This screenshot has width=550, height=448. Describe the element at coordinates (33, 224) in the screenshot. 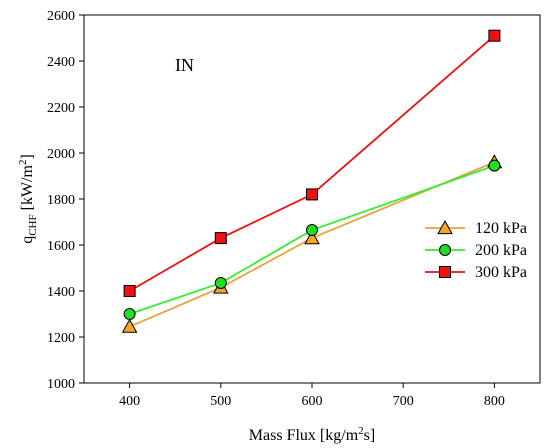

I see `y-axis-title-sub: CHF` at that location.